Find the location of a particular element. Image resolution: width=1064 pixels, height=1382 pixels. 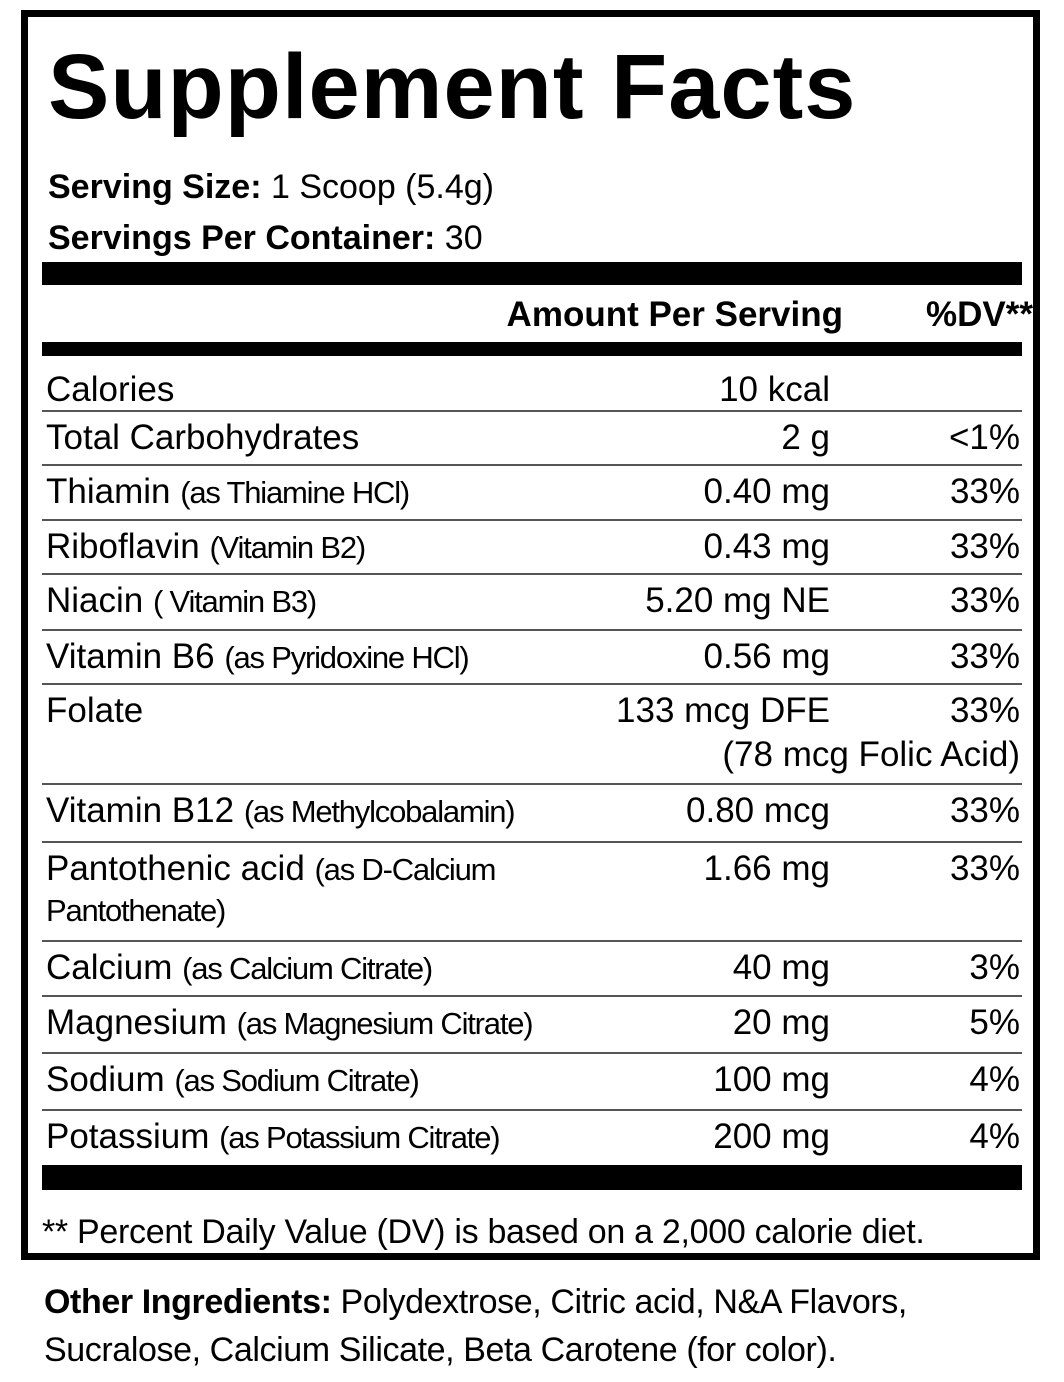

nutrient-name-main: Magnesium is located at coordinates (136, 1022).